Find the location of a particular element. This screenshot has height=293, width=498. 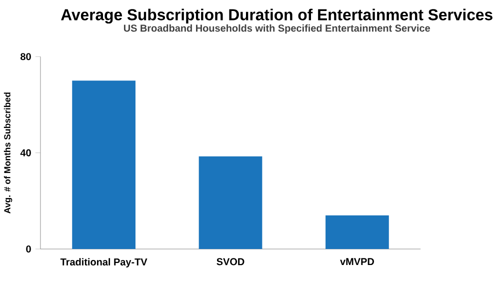

y-tick-label: 80 is located at coordinates (25, 56).